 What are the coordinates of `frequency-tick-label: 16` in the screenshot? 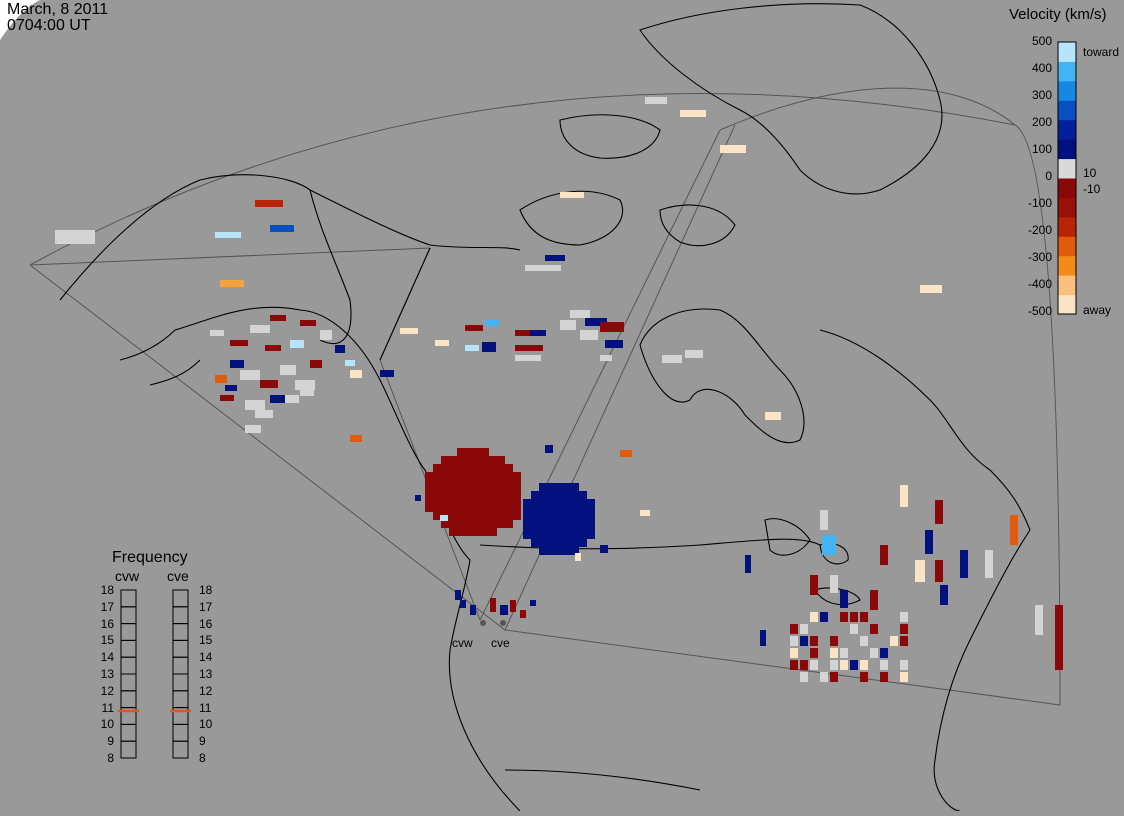 It's located at (105, 624).